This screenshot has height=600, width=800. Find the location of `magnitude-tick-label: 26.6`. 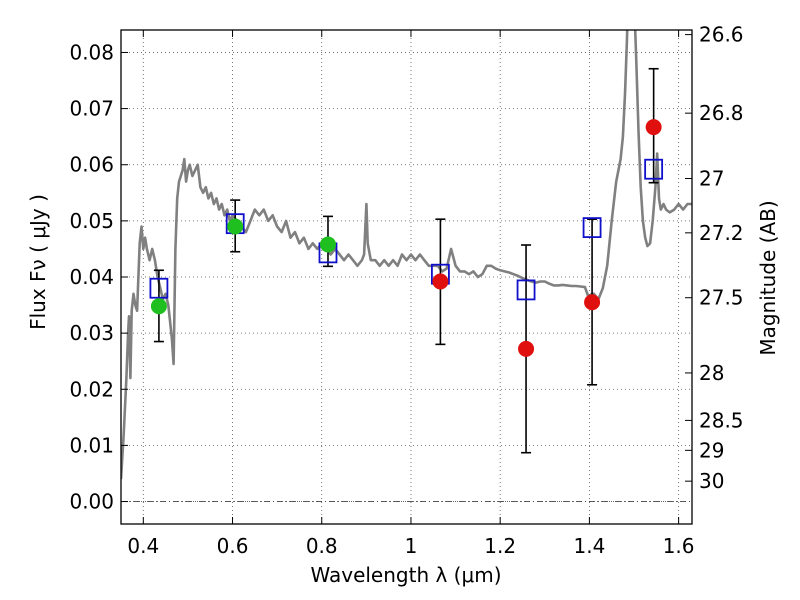

magnitude-tick-label: 26.6 is located at coordinates (721, 35).